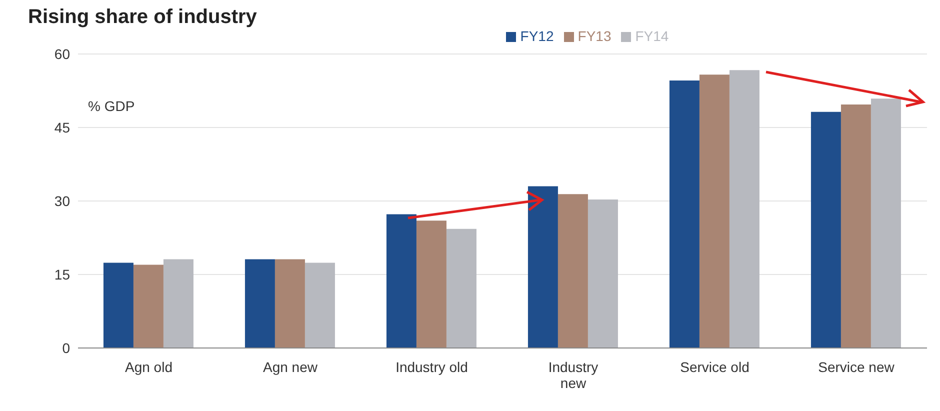  Describe the element at coordinates (62, 200) in the screenshot. I see `y-tick-label: 30` at that location.